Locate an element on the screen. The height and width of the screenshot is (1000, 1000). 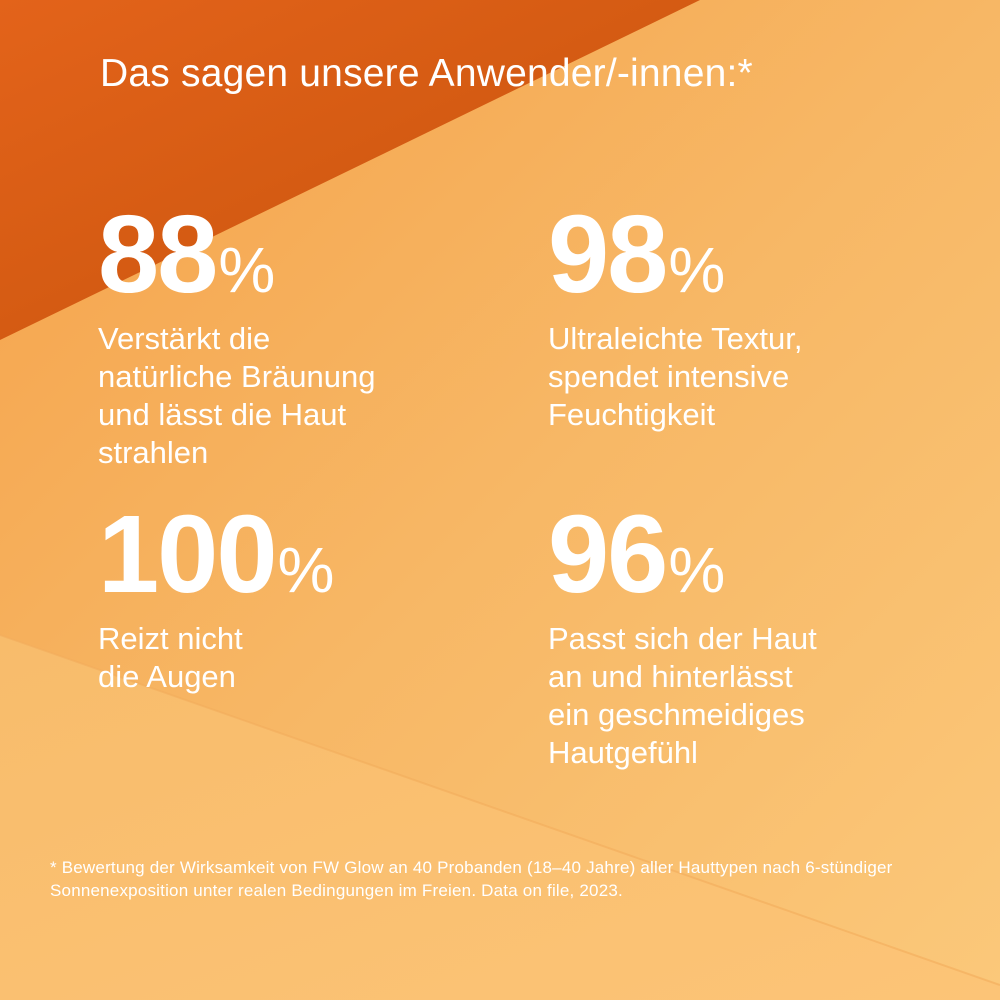
stat-block: 100% Reizt nicht die Augen is located at coordinates (278, 598).